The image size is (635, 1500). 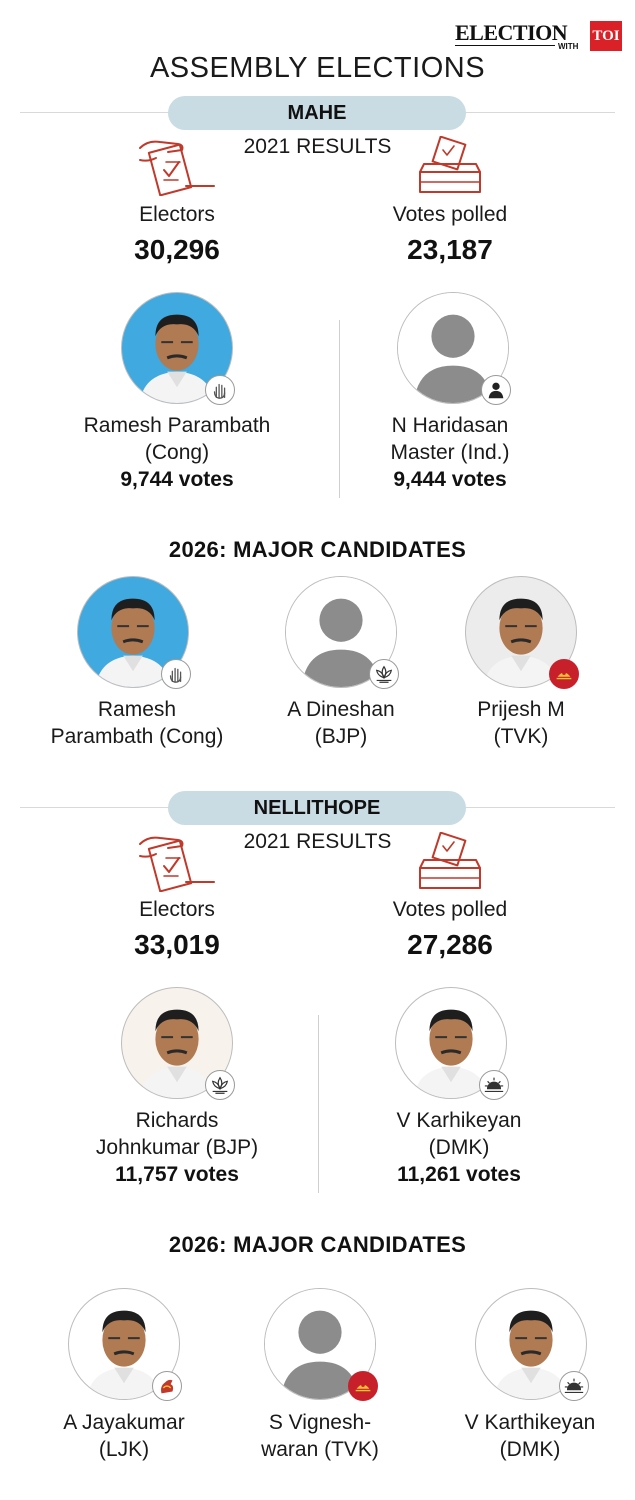 What do you see at coordinates (505, 45) in the screenshot?
I see `logo-rule` at bounding box center [505, 45].